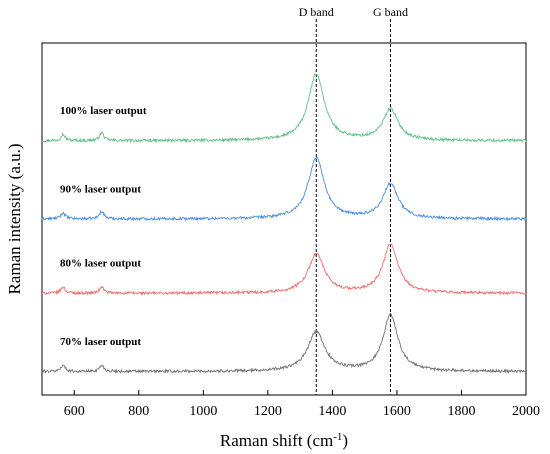 The width and height of the screenshot is (550, 454). What do you see at coordinates (526, 411) in the screenshot?
I see `x-tick-label-2000: 2000` at bounding box center [526, 411].